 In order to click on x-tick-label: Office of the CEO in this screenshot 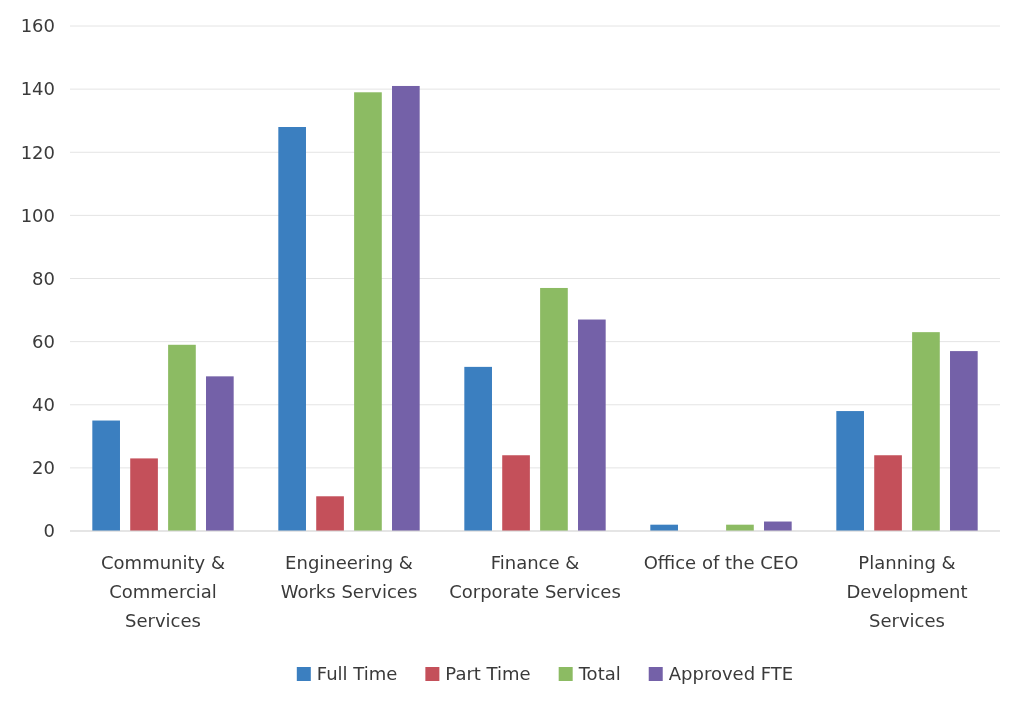, I will do `click(721, 562)`.